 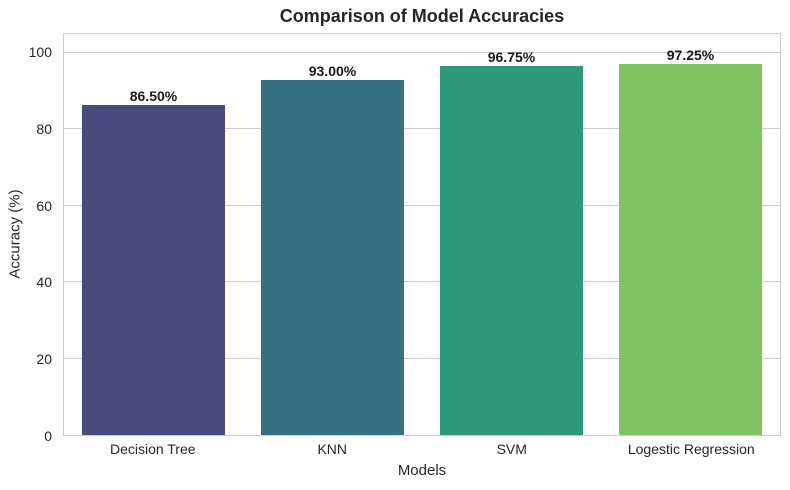 I want to click on y-tick-labels: 0 20 40 60 80 100, so click(x=29, y=238).